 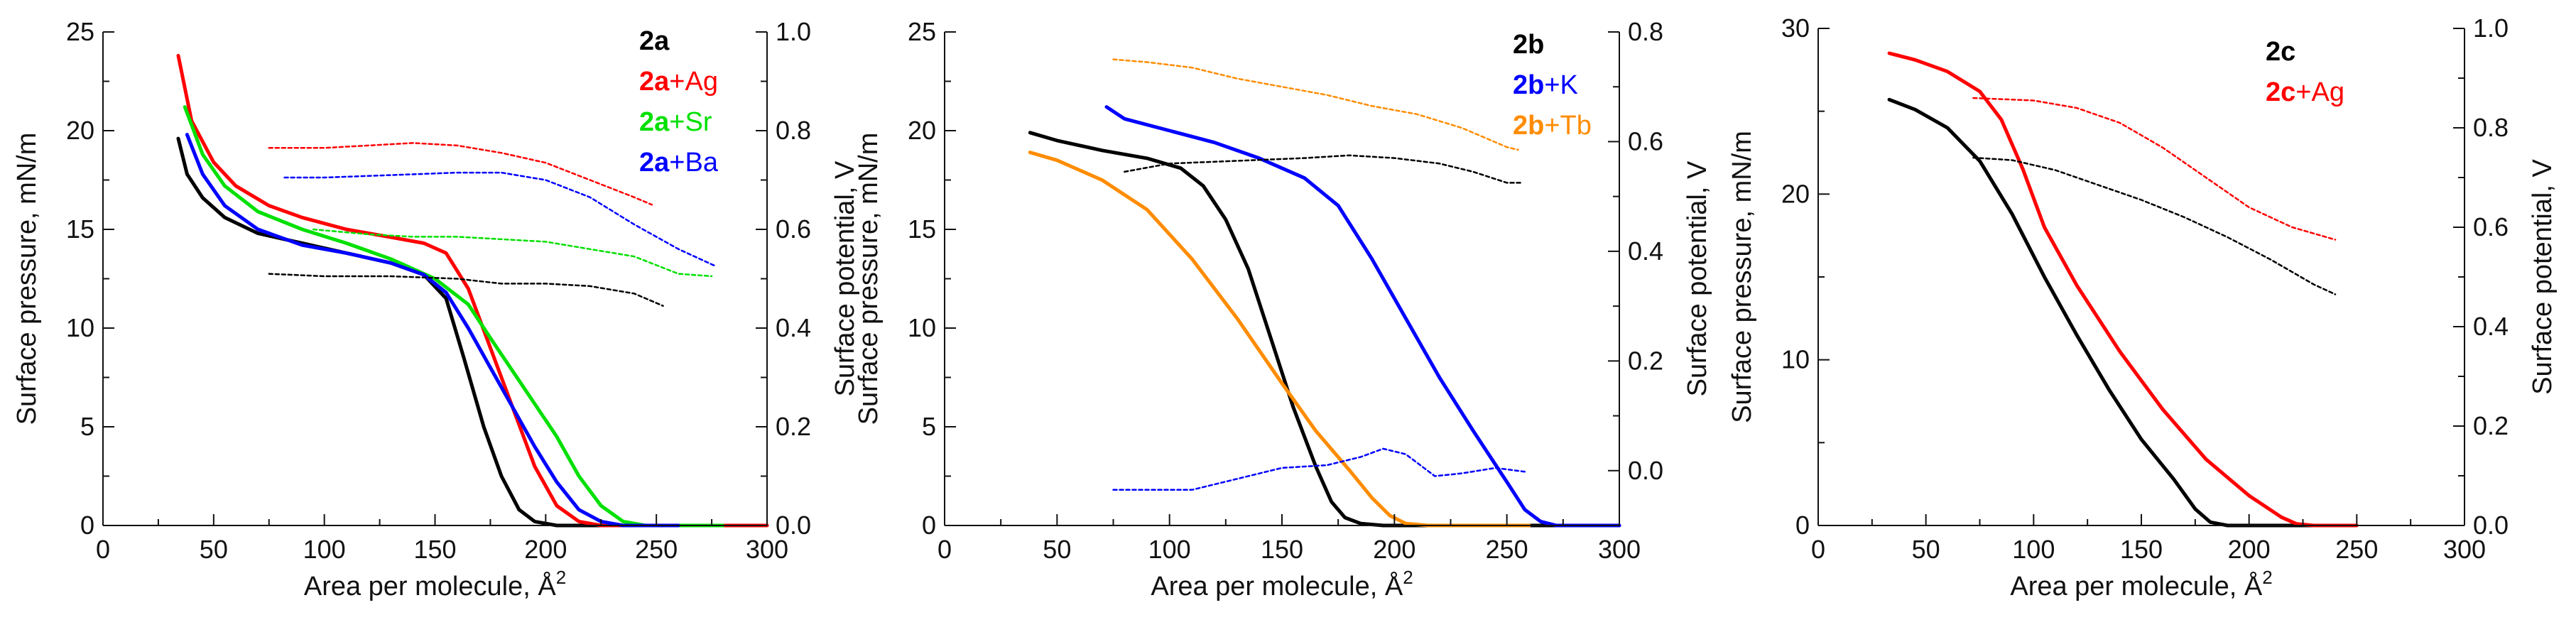 I want to click on legend-entry-rest: +Tb, so click(x=1568, y=126).